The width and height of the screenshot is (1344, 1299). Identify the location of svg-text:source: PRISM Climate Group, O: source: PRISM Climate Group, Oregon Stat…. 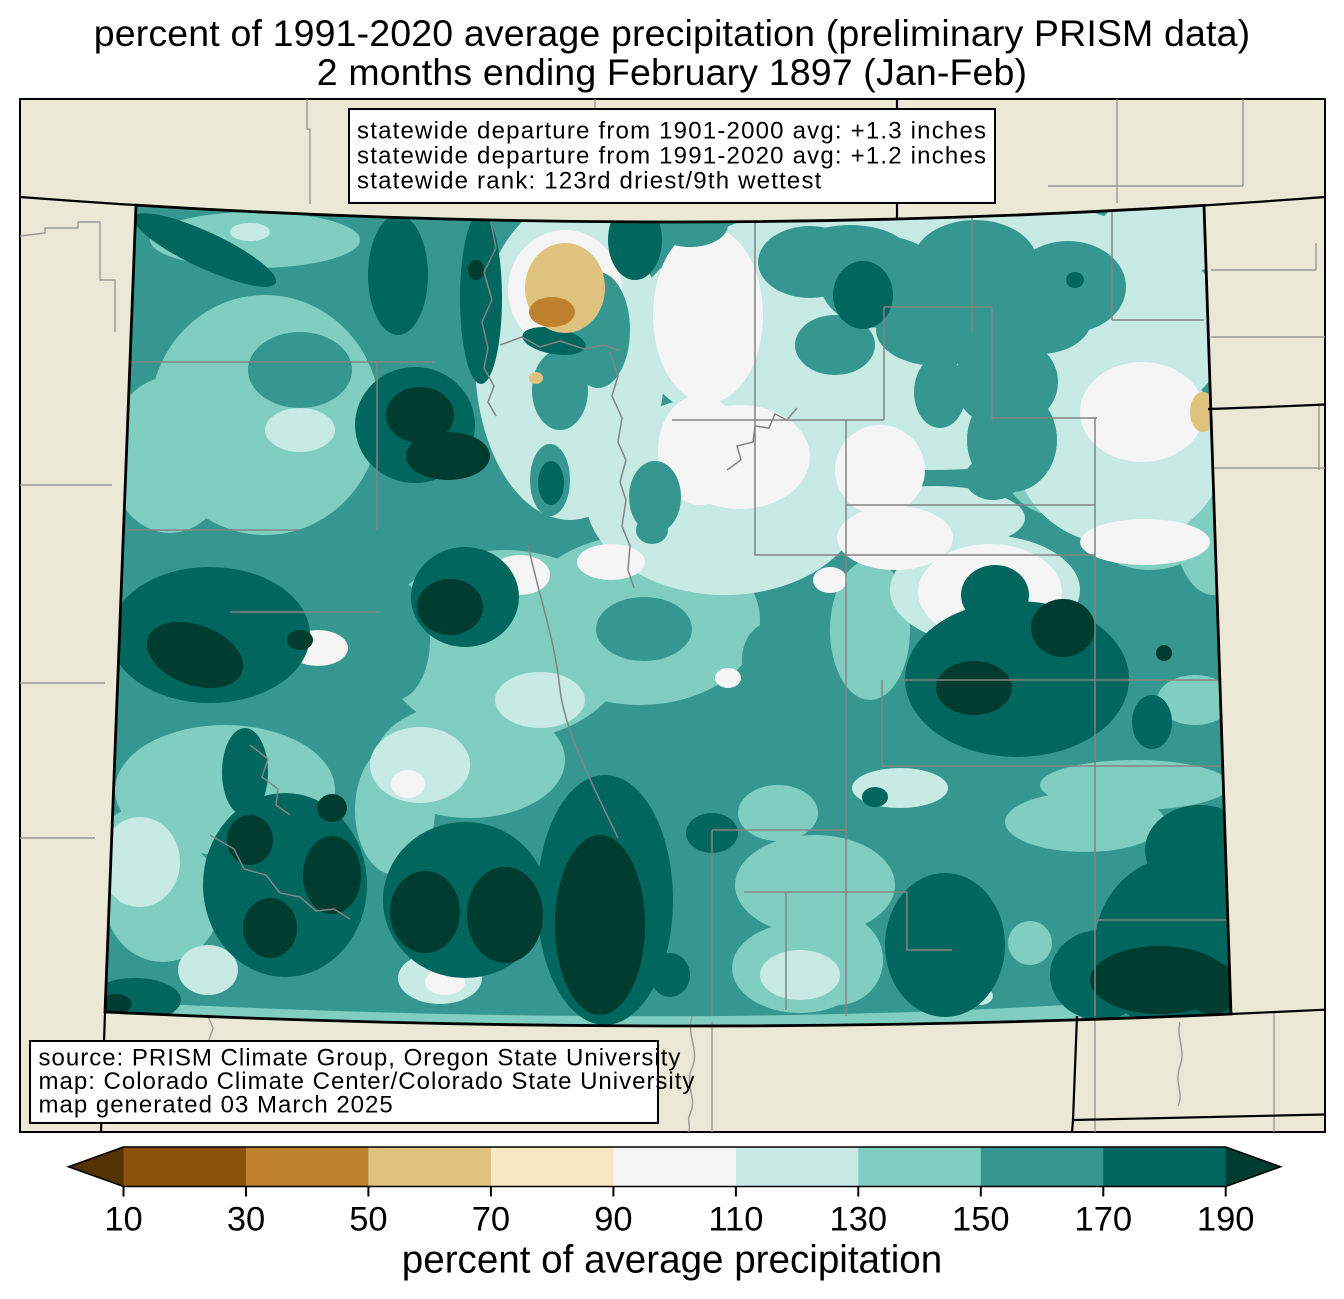
(360, 1057).